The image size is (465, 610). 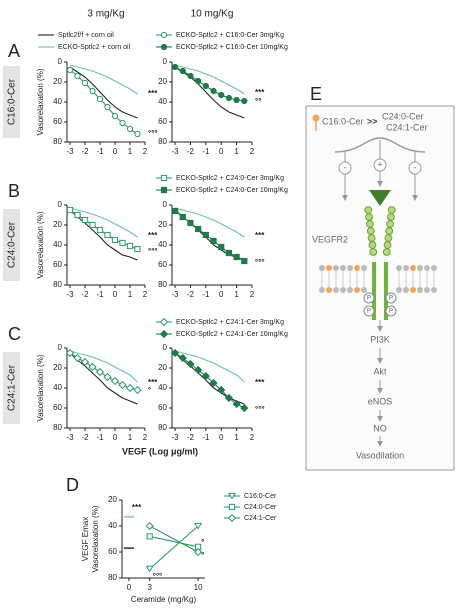 What do you see at coordinates (232, 190) in the screenshot?
I see `legend-label: ECKO-Sptlc2 + C24:0-Cer 10mg/Kg` at bounding box center [232, 190].